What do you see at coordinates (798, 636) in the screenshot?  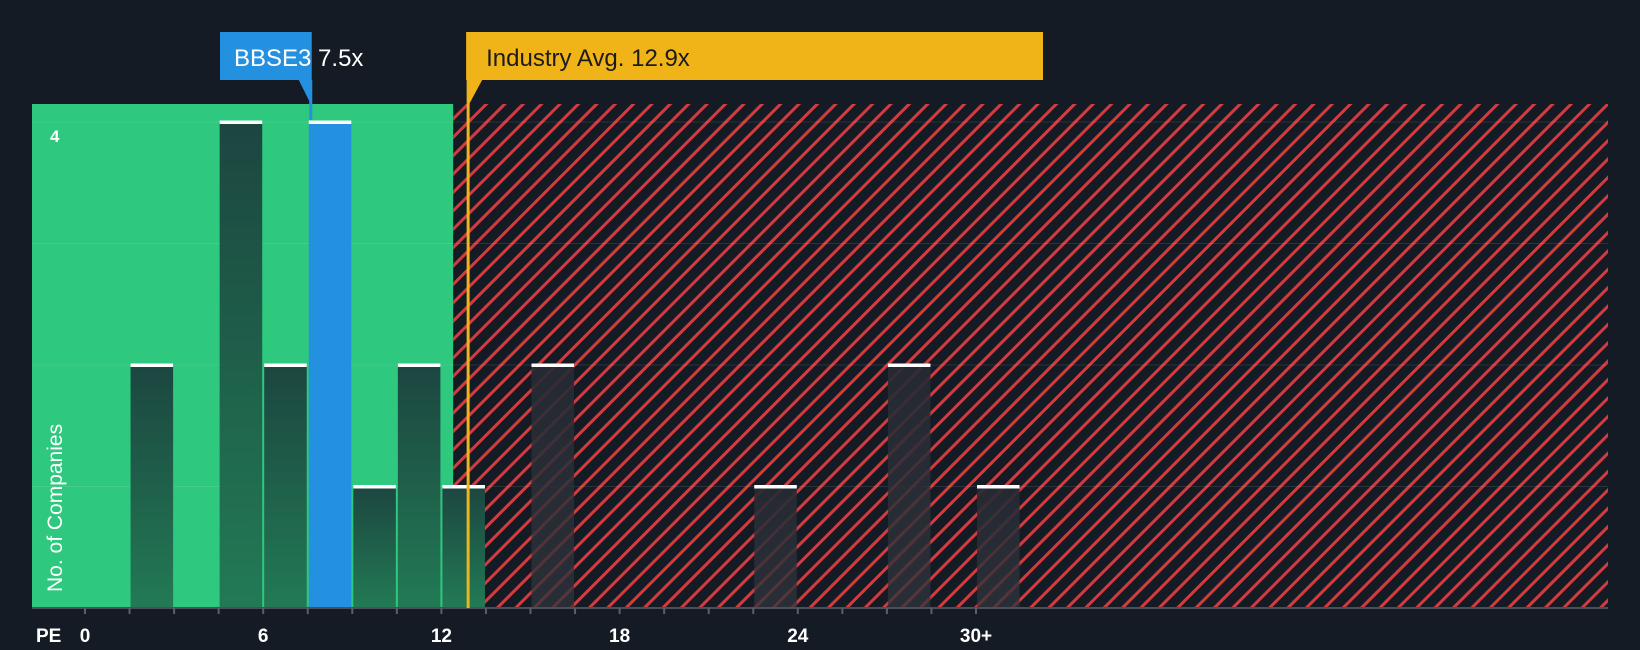 I see `x-tick-label: 24` at bounding box center [798, 636].